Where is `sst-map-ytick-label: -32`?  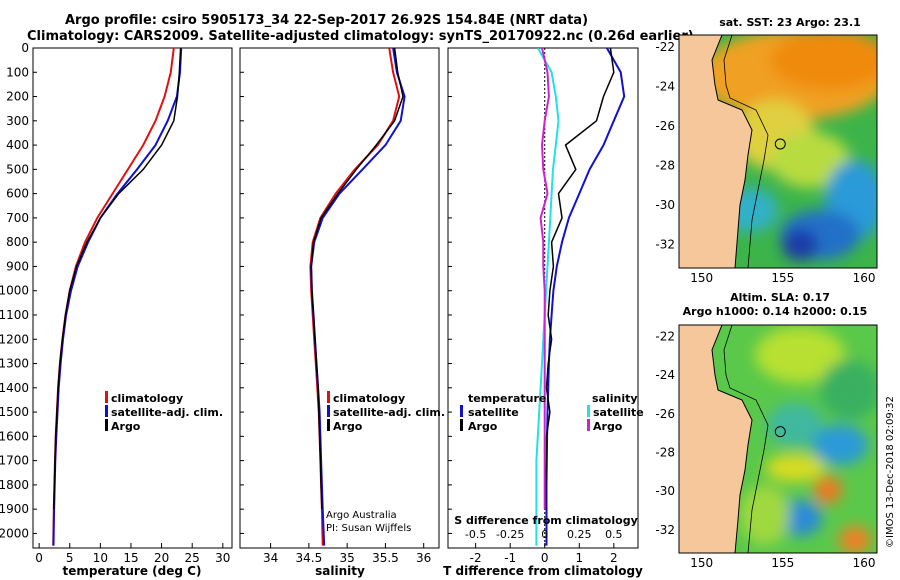
sst-map-ytick-label: -32 is located at coordinates (665, 244).